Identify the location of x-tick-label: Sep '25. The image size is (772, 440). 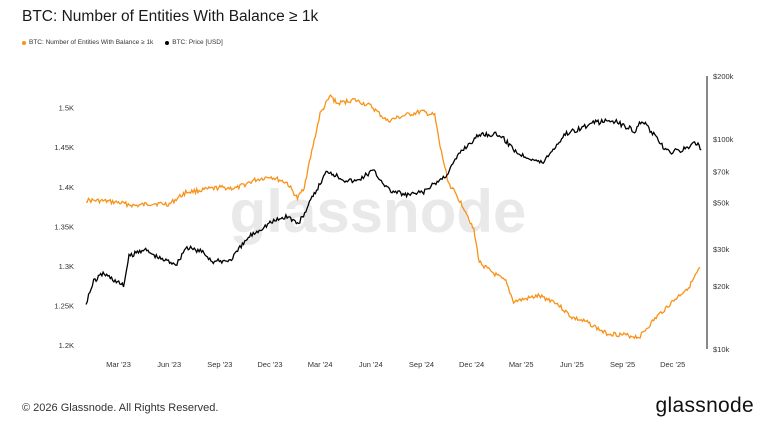
(622, 364).